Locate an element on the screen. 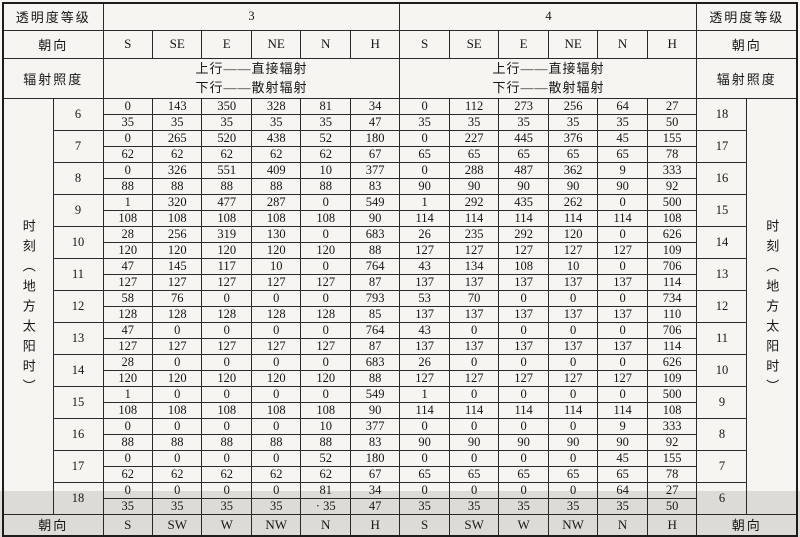 Image resolution: width=800 pixels, height=537 pixels. direct-cell: 764 is located at coordinates (375, 266).